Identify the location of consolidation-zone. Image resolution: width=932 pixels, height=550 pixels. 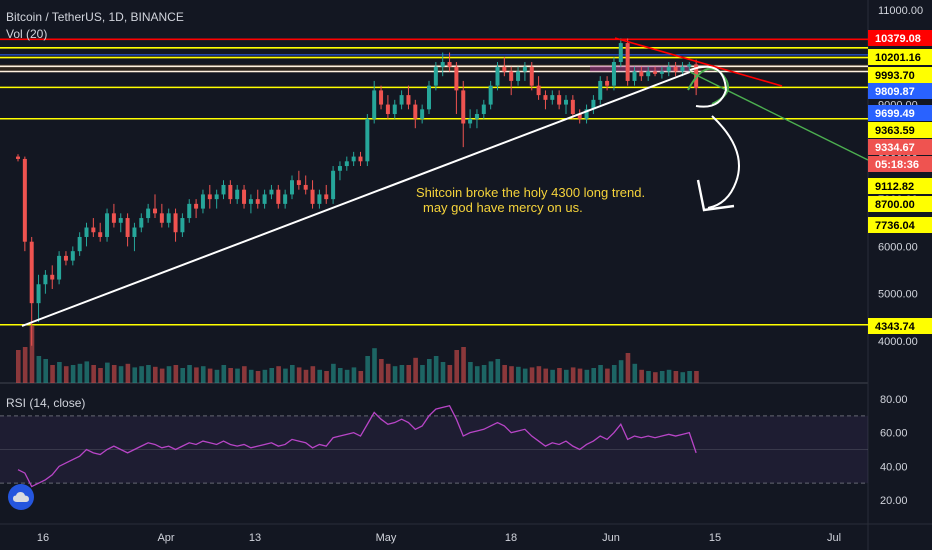
(640, 68).